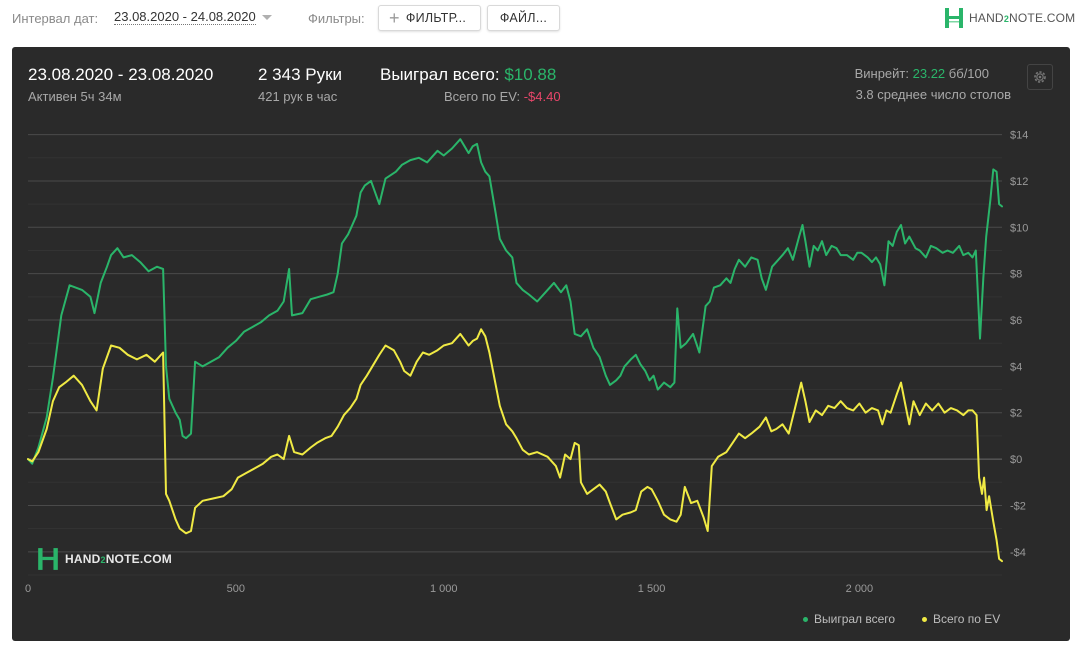 This screenshot has width=1085, height=653. What do you see at coordinates (1019, 228) in the screenshot?
I see `y-tick-label: $10` at bounding box center [1019, 228].